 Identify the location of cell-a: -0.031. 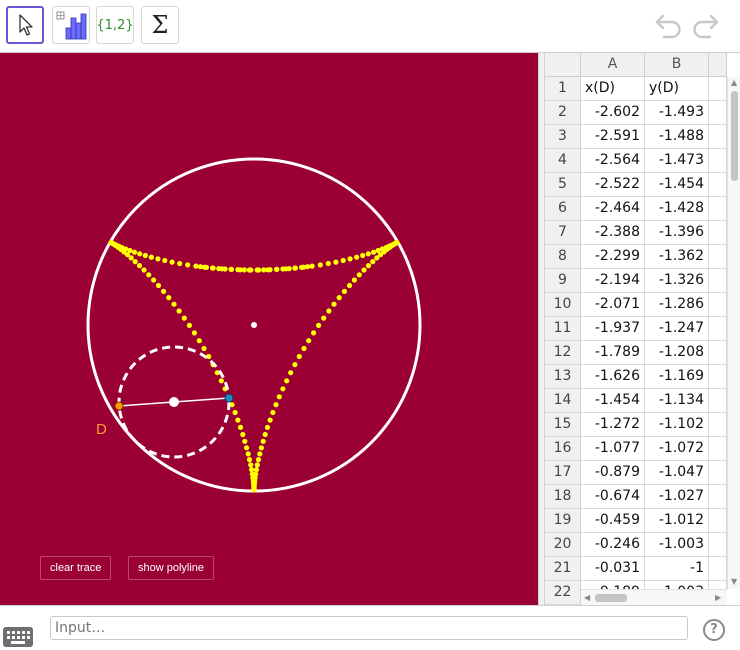
(613, 569).